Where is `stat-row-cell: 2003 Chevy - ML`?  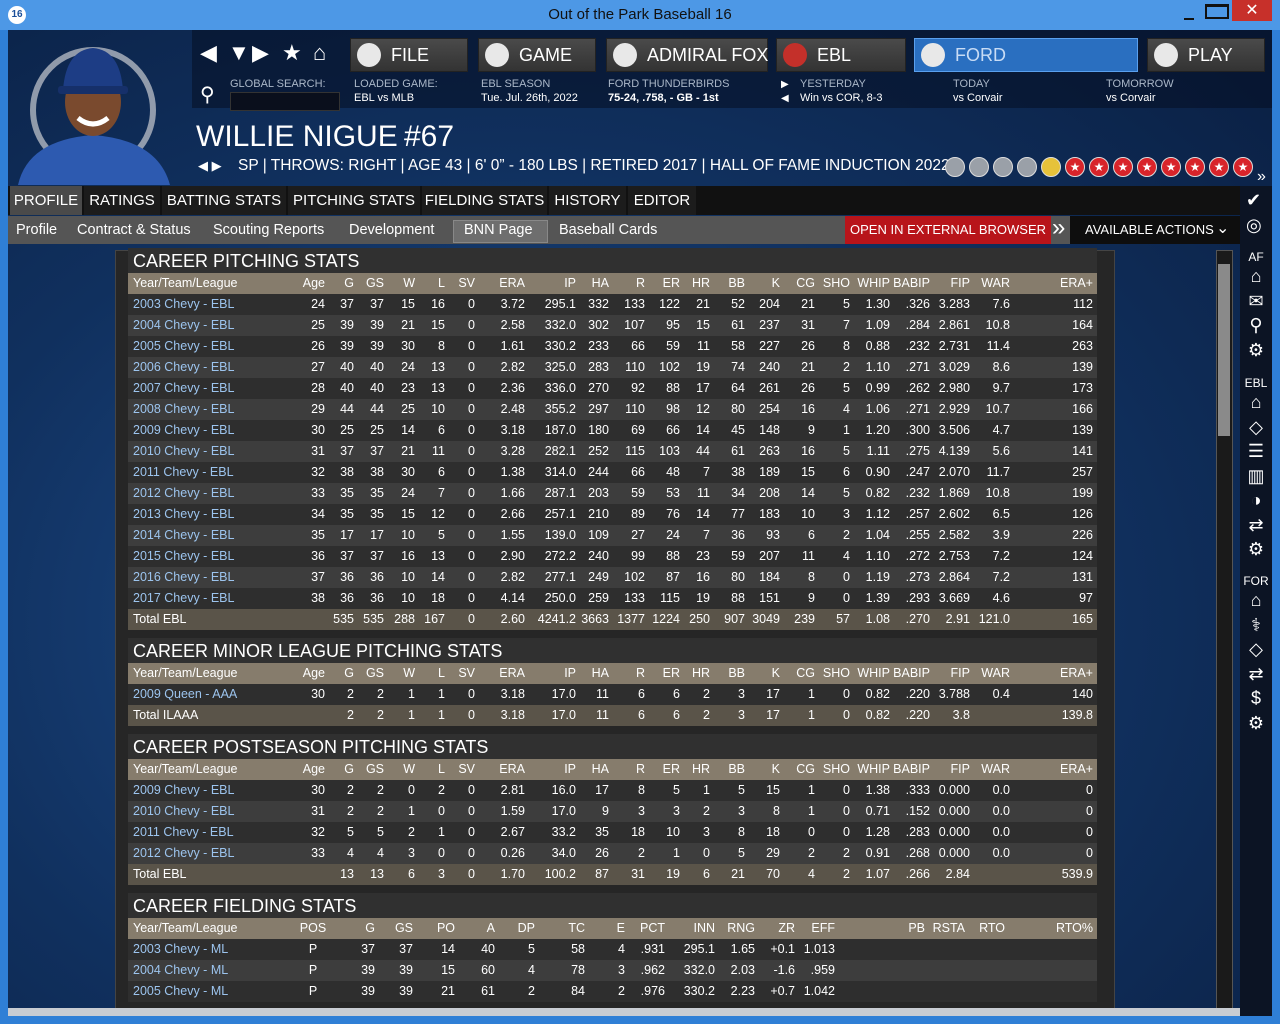 stat-row-cell: 2003 Chevy - ML is located at coordinates (181, 949).